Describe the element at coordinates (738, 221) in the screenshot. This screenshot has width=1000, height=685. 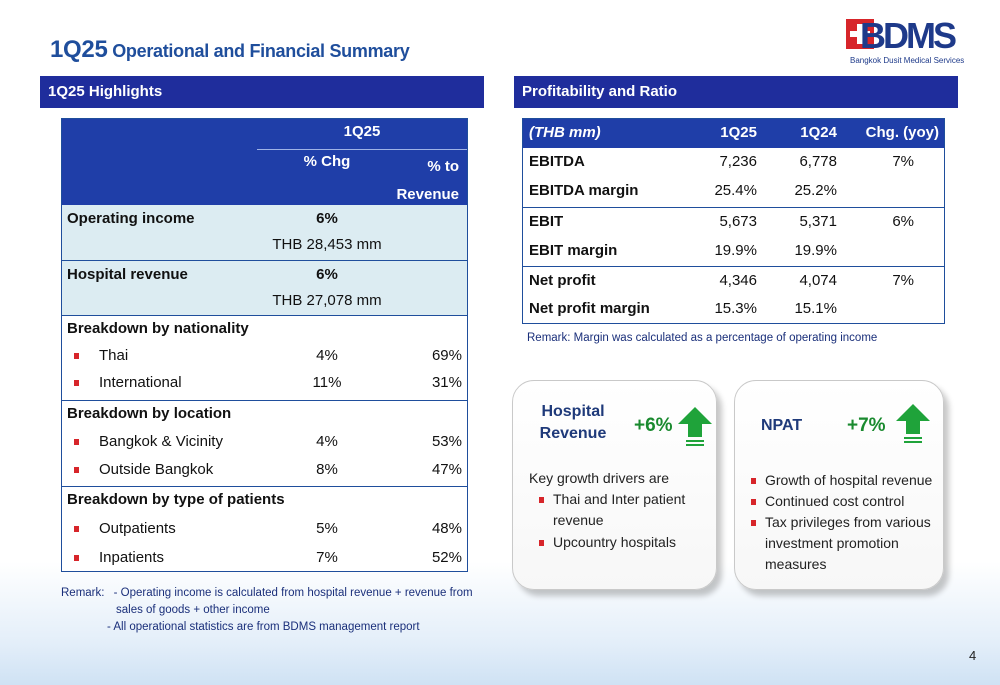
I see `row-1q25: 5,673` at that location.